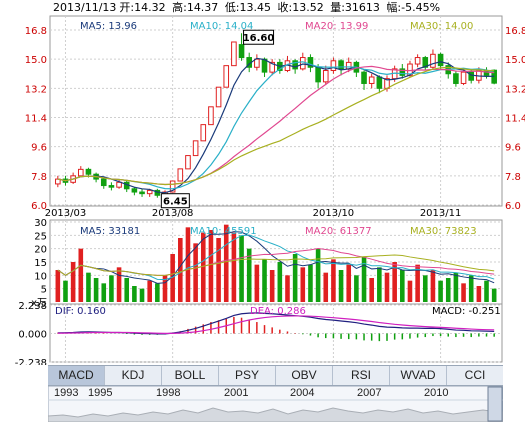  I want to click on tab-wvad: WVAD, so click(418, 375).